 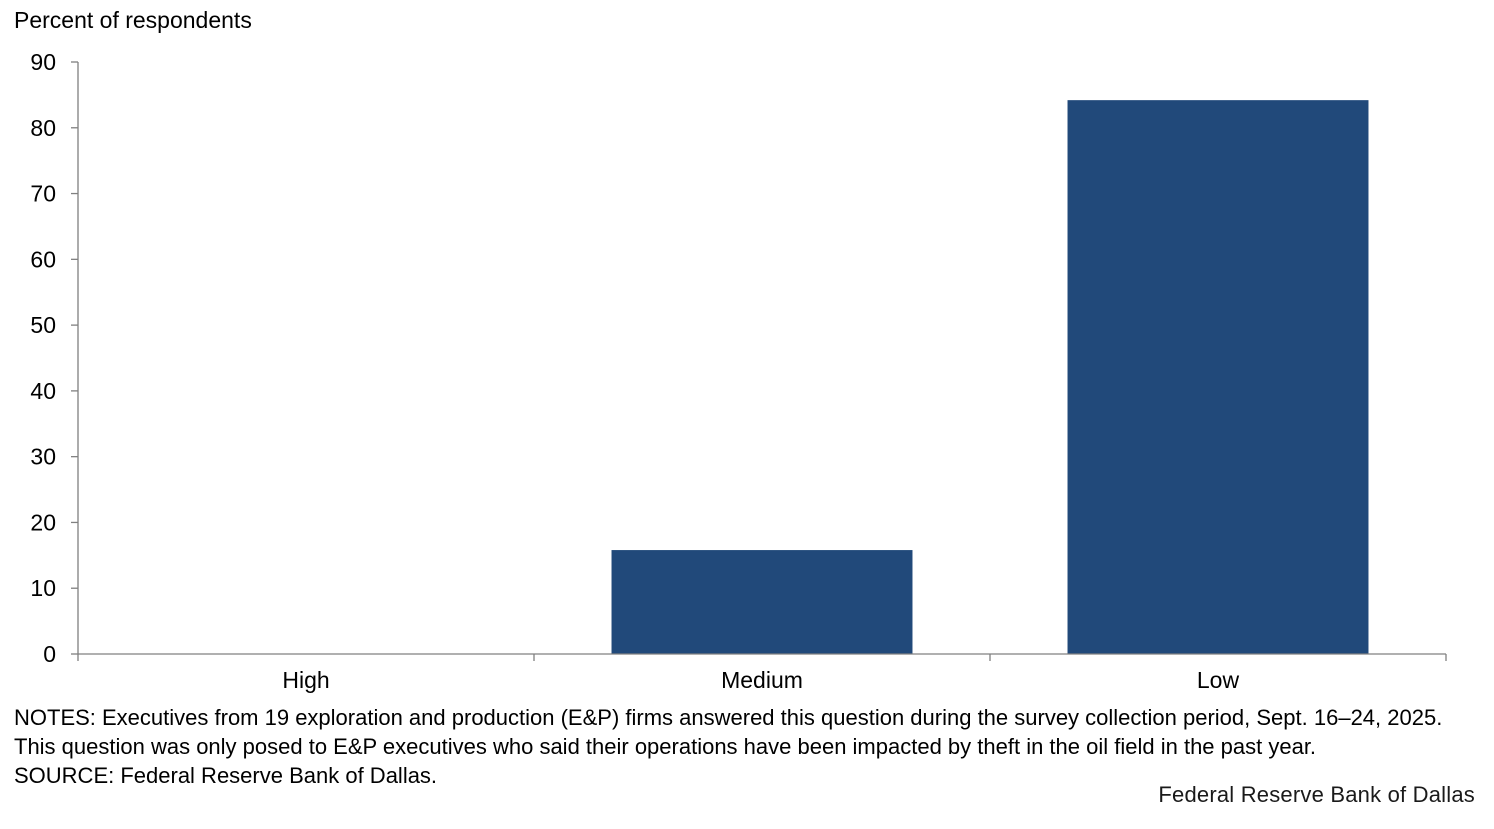 What do you see at coordinates (43, 391) in the screenshot?
I see `y-tick-label: 40` at bounding box center [43, 391].